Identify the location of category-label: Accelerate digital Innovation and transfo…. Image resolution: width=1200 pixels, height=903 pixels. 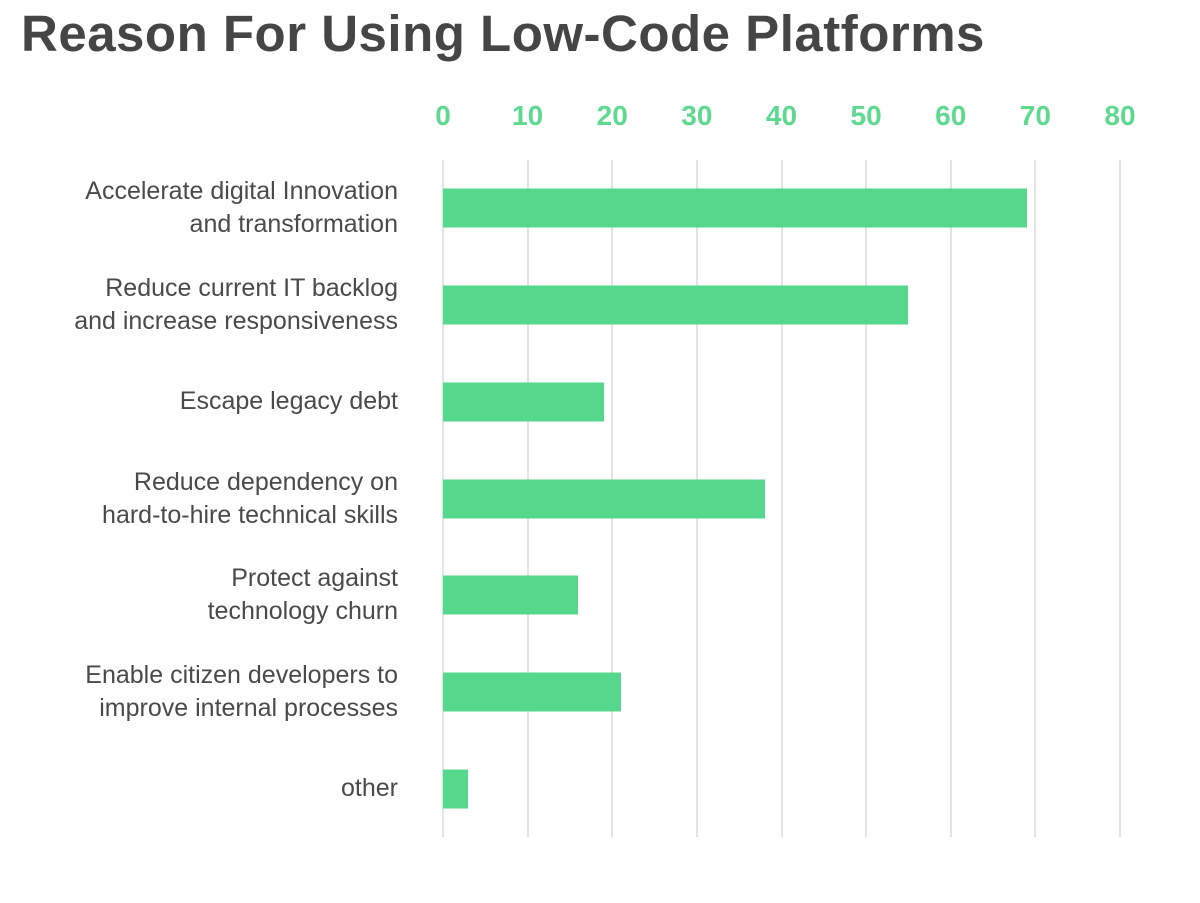
(221, 208).